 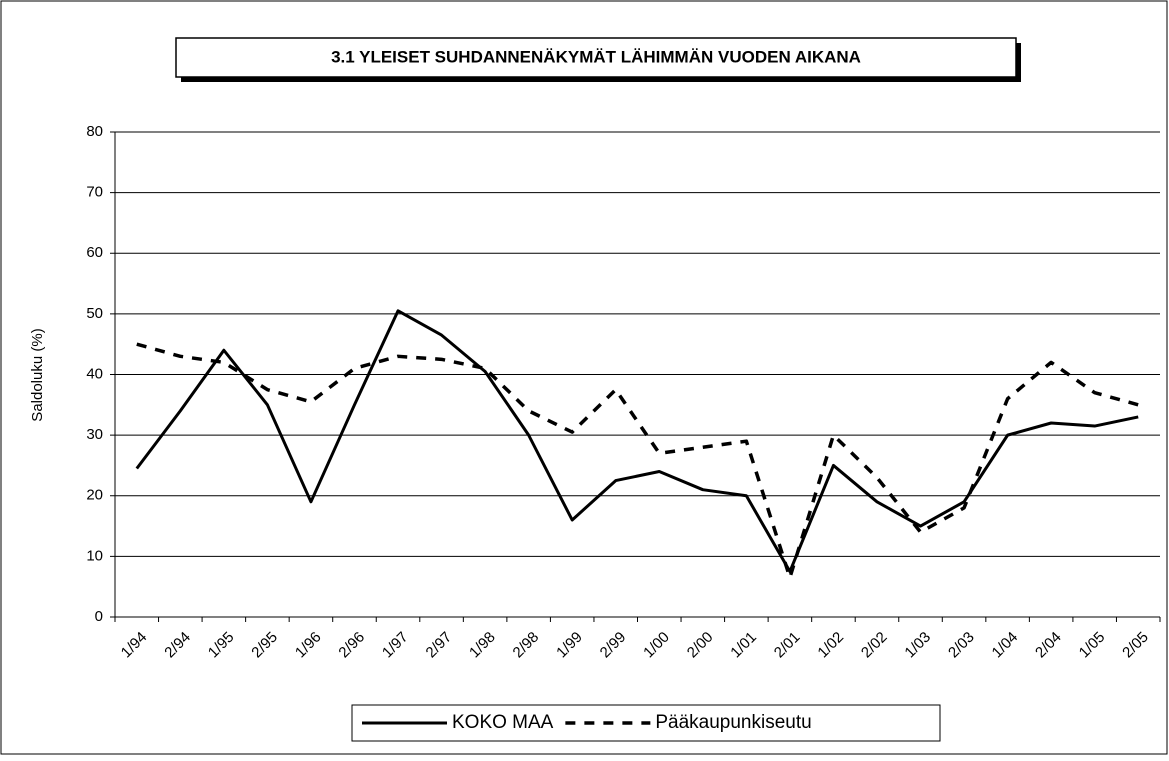 I want to click on legend-label: Pääkaupunkiseutu, so click(x=733, y=722).